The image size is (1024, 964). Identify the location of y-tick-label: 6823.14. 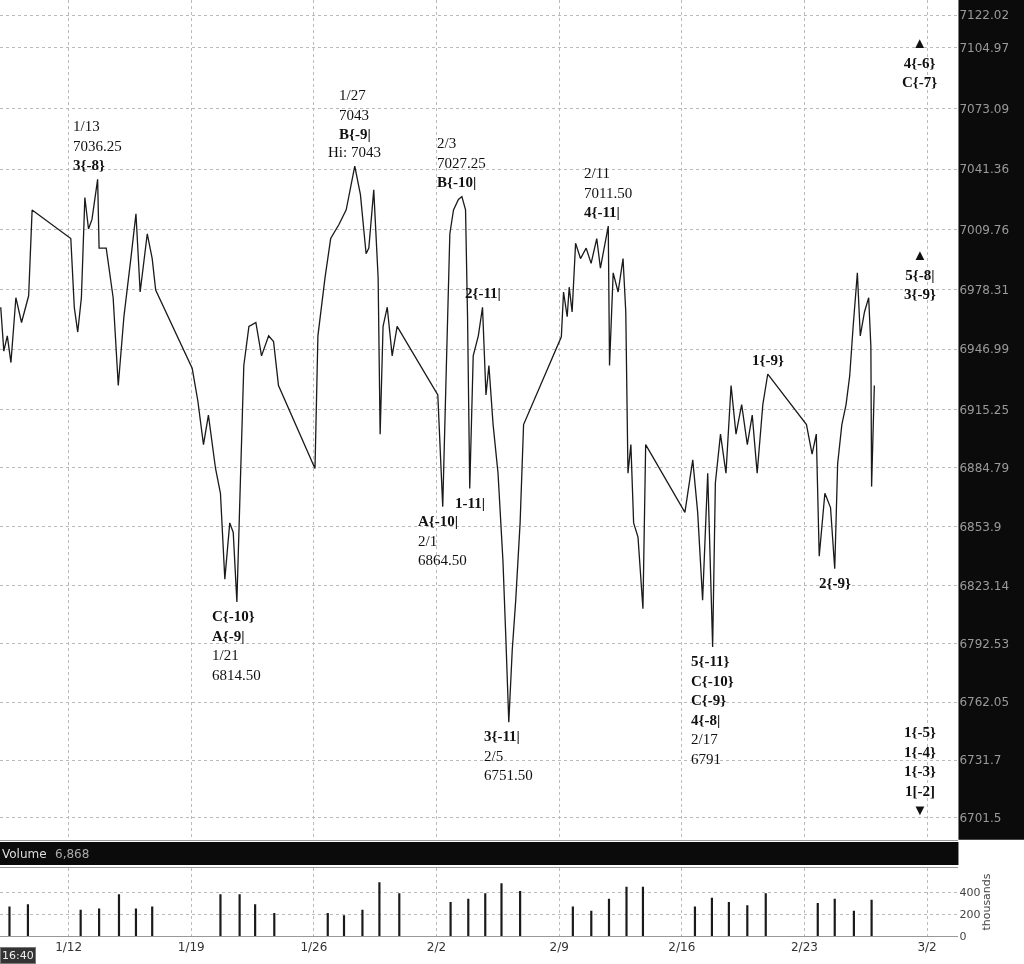
(984, 585).